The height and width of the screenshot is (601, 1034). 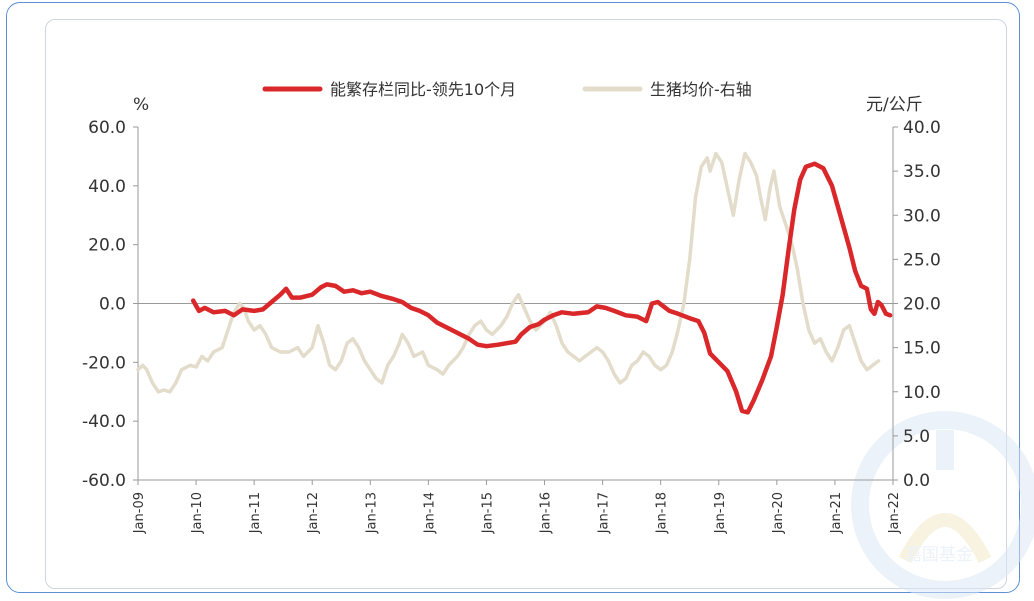 What do you see at coordinates (104, 481) in the screenshot?
I see `left-tick-label: -60.0` at bounding box center [104, 481].